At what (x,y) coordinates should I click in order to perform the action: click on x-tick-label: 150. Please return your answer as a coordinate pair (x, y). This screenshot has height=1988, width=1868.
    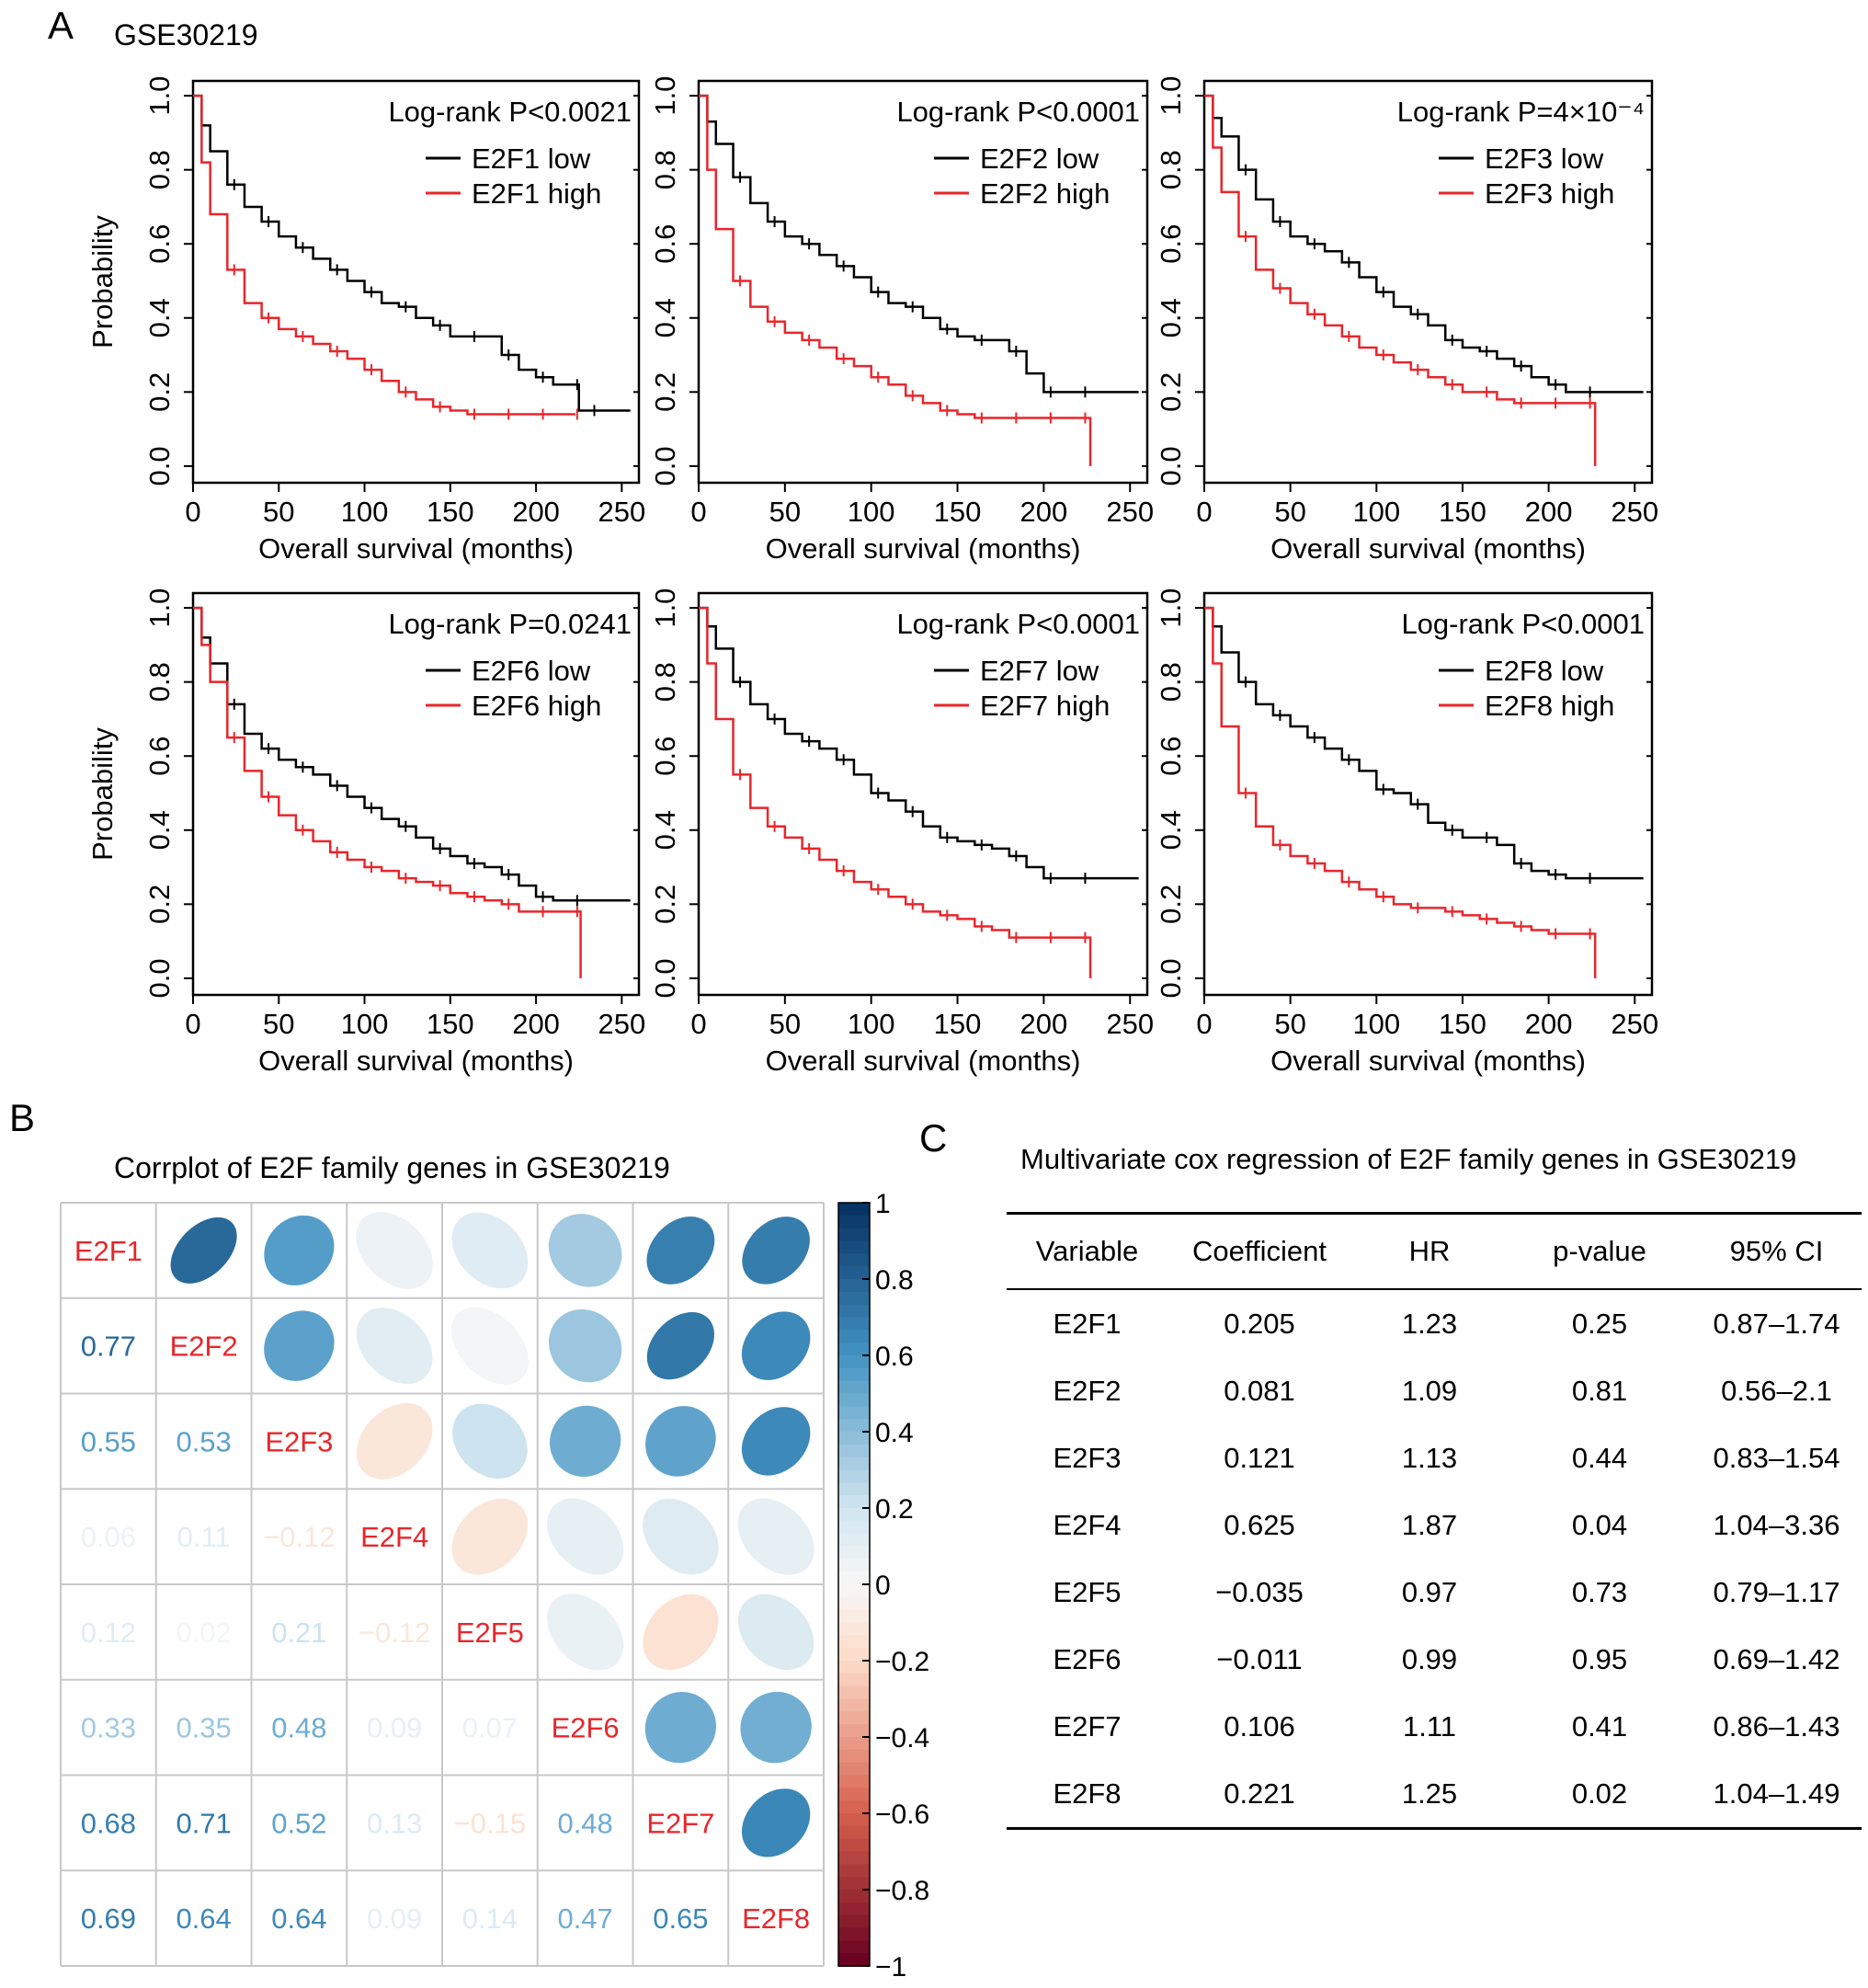
    Looking at the image, I should click on (450, 512).